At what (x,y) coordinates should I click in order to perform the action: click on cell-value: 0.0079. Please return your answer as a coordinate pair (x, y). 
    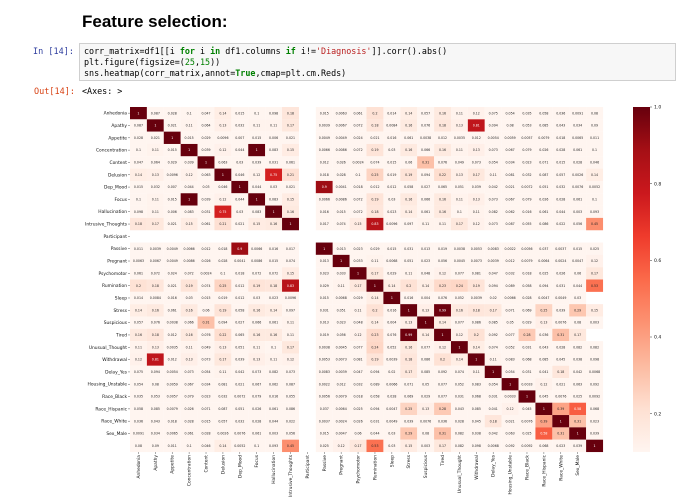
    Looking at the image, I should click on (341, 397).